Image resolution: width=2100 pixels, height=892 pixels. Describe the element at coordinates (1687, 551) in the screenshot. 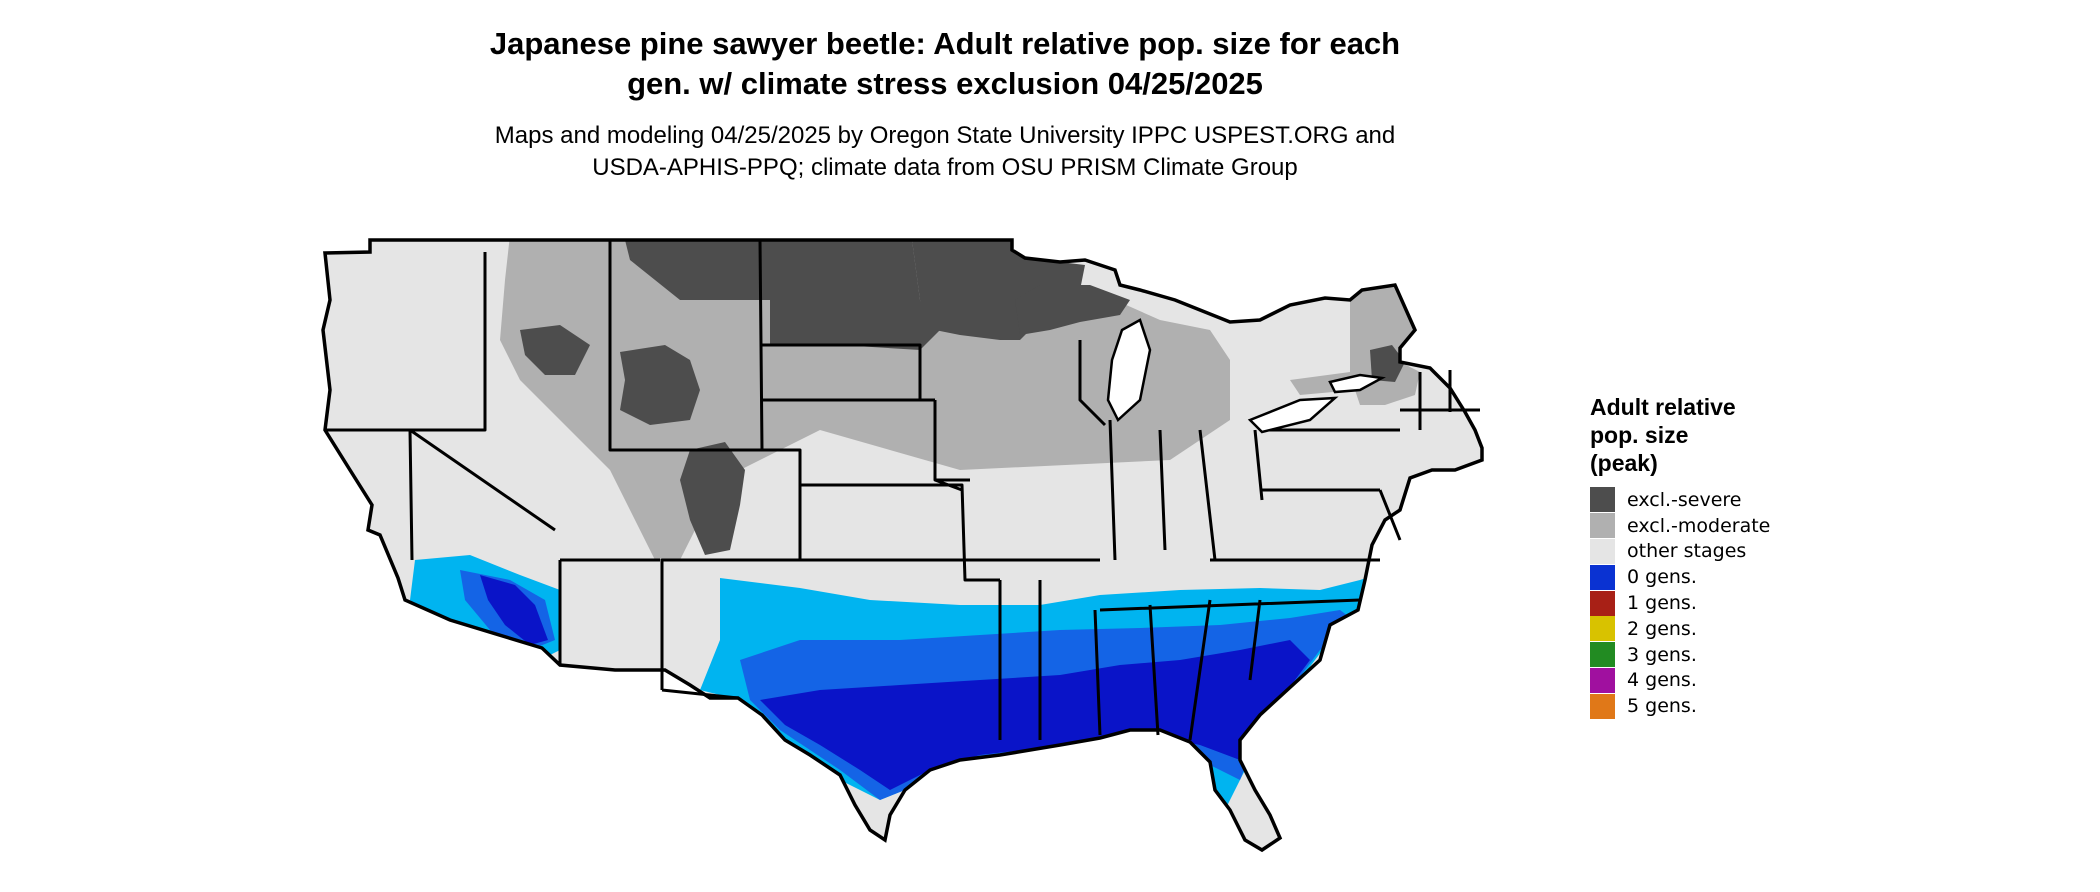

I see `legend-label: other stages` at that location.